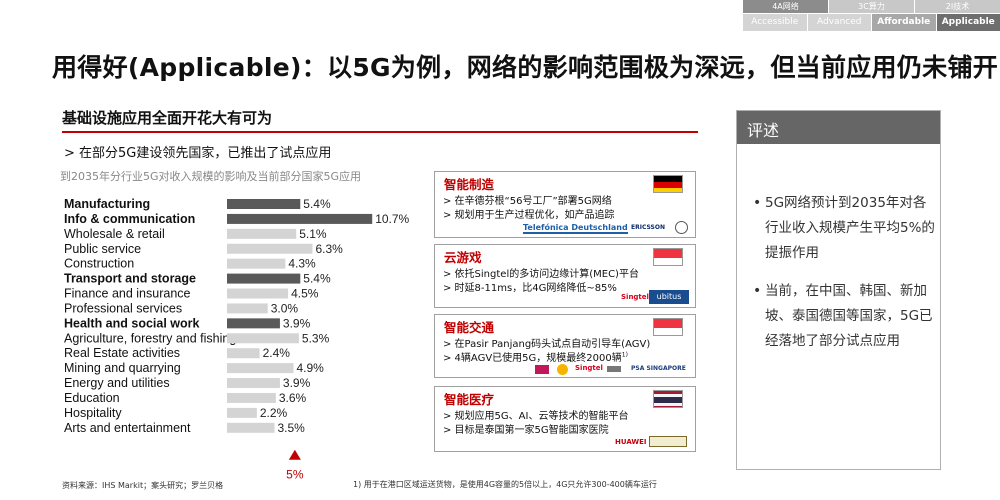  Describe the element at coordinates (127, 428) in the screenshot. I see `category-label: Arts and entertainment` at that location.